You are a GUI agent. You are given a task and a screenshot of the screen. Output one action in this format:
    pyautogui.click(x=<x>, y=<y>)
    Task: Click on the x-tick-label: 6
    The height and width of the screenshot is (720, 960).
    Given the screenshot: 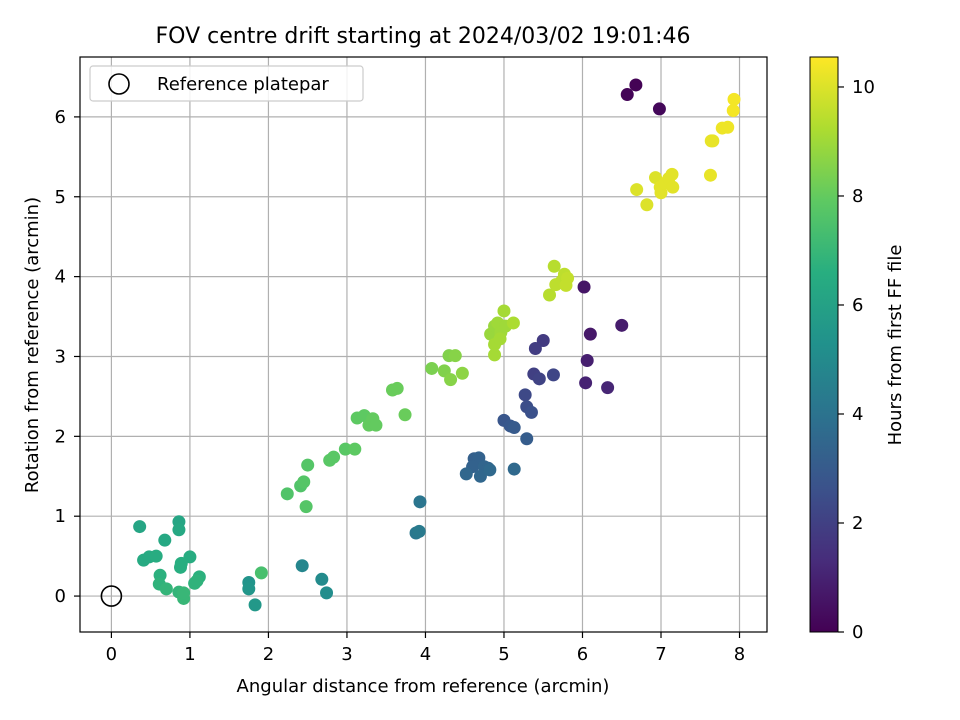 What is the action you would take?
    pyautogui.click(x=582, y=654)
    